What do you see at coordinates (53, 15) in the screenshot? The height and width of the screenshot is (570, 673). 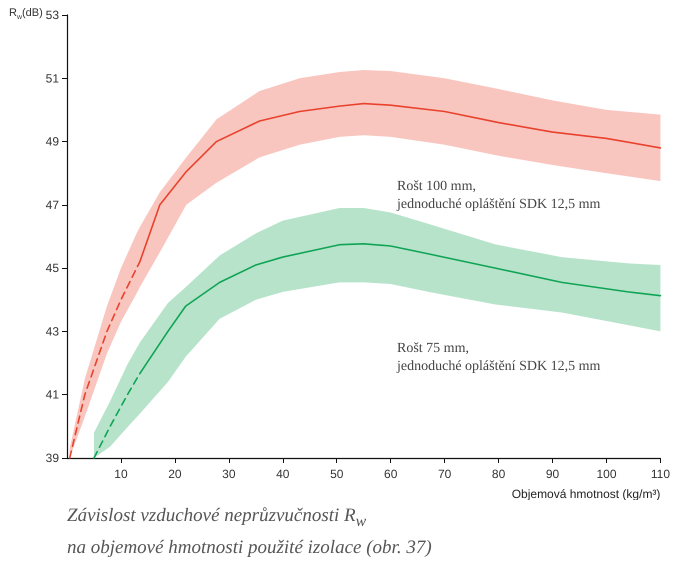 I see `y-tick-label: 53` at bounding box center [53, 15].